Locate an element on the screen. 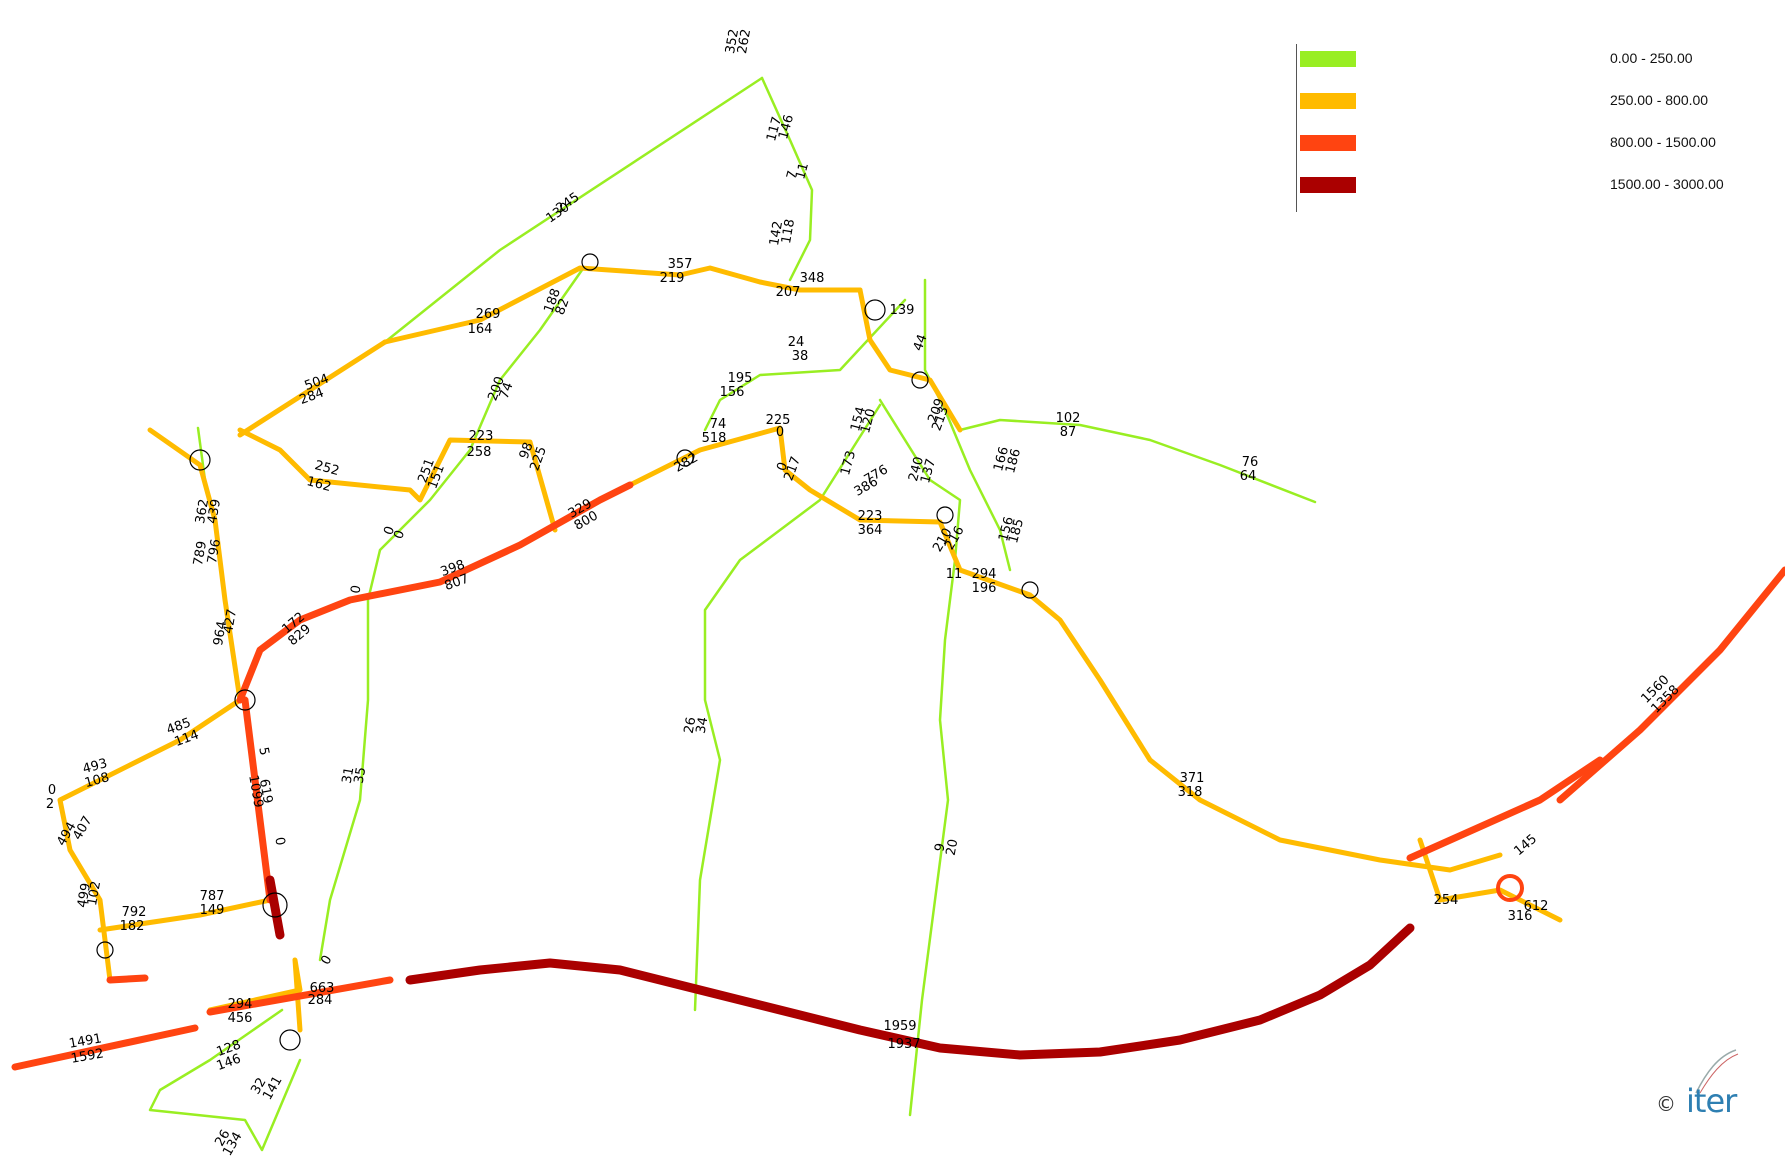 Image resolution: width=1785 pixels, height=1160 pixels. flow-count-label: 24 is located at coordinates (796, 342).